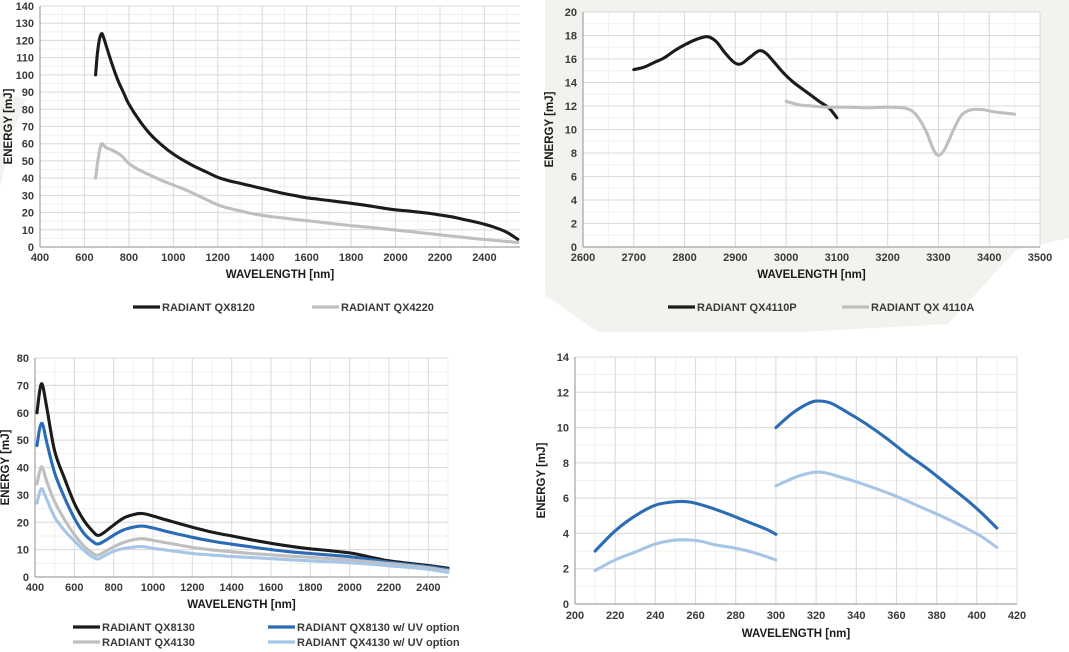 The image size is (1069, 652). I want to click on legend-label: RADIANT QX4220, so click(387, 308).